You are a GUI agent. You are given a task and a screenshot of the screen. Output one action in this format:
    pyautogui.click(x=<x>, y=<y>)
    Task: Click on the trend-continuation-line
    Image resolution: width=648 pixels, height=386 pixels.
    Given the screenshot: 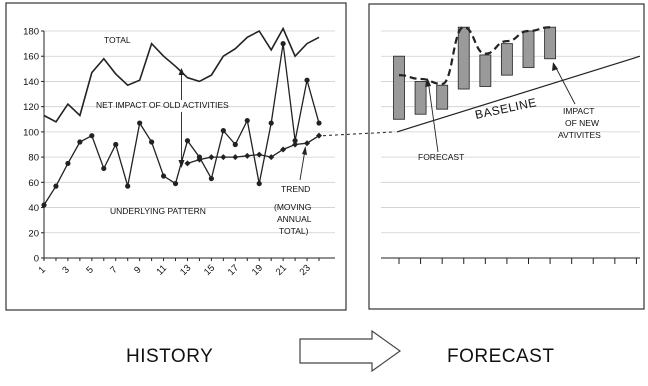 What is the action you would take?
    pyautogui.click(x=359, y=134)
    